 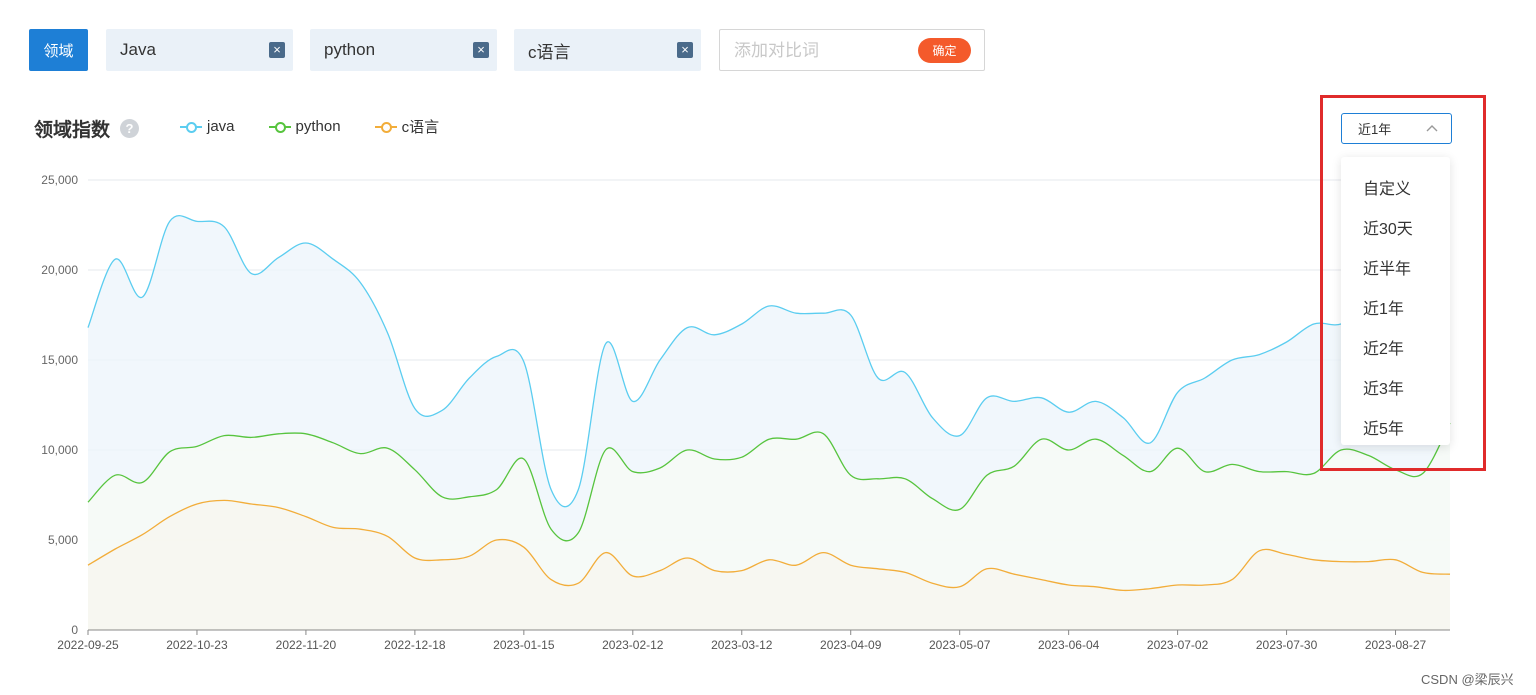 What do you see at coordinates (1388, 229) in the screenshot?
I see `option-30-days: 近30天` at bounding box center [1388, 229].